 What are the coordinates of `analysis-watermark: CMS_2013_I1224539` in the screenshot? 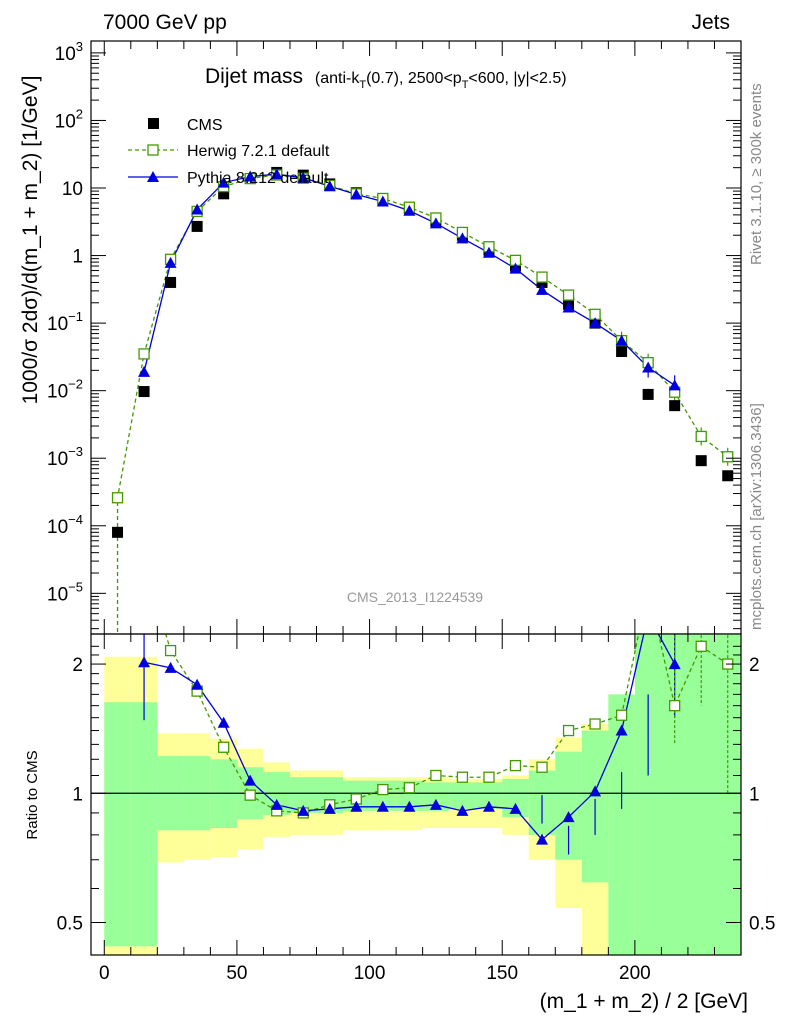 It's located at (415, 597).